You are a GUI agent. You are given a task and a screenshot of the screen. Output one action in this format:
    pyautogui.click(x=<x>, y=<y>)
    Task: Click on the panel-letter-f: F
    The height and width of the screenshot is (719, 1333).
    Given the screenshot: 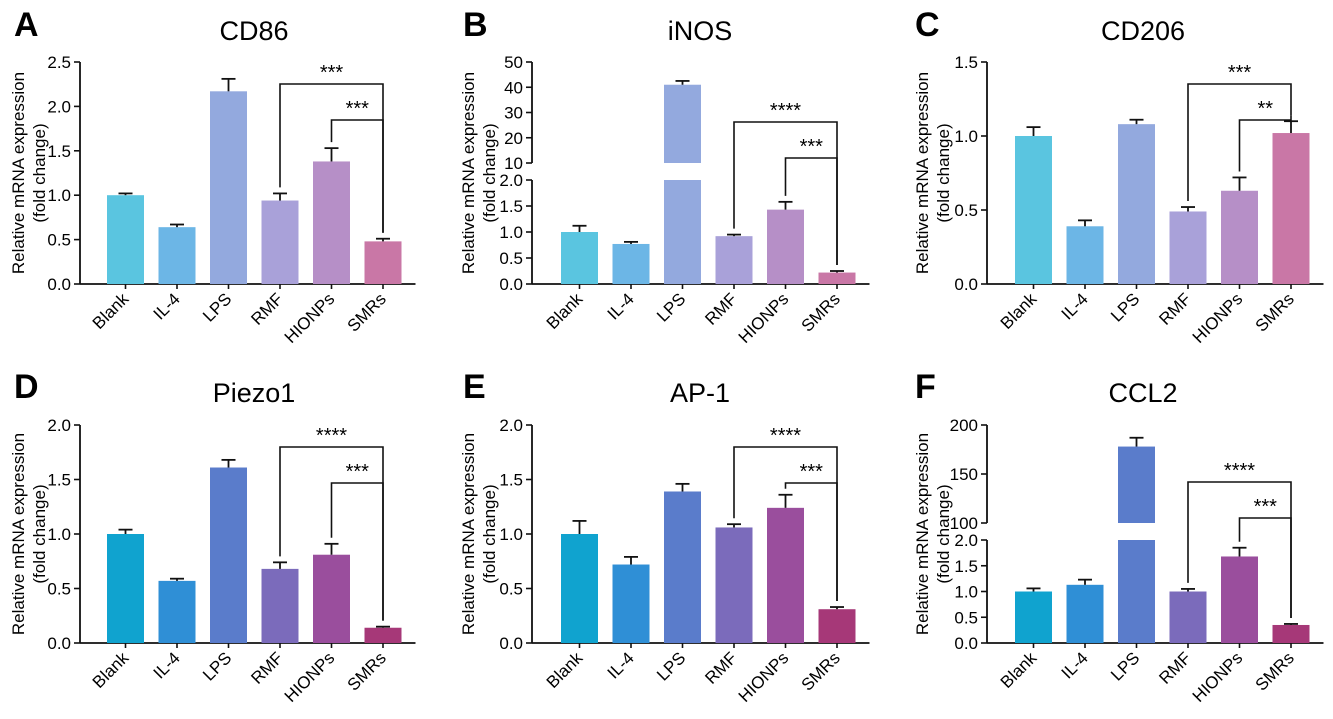 What is the action you would take?
    pyautogui.click(x=925, y=387)
    